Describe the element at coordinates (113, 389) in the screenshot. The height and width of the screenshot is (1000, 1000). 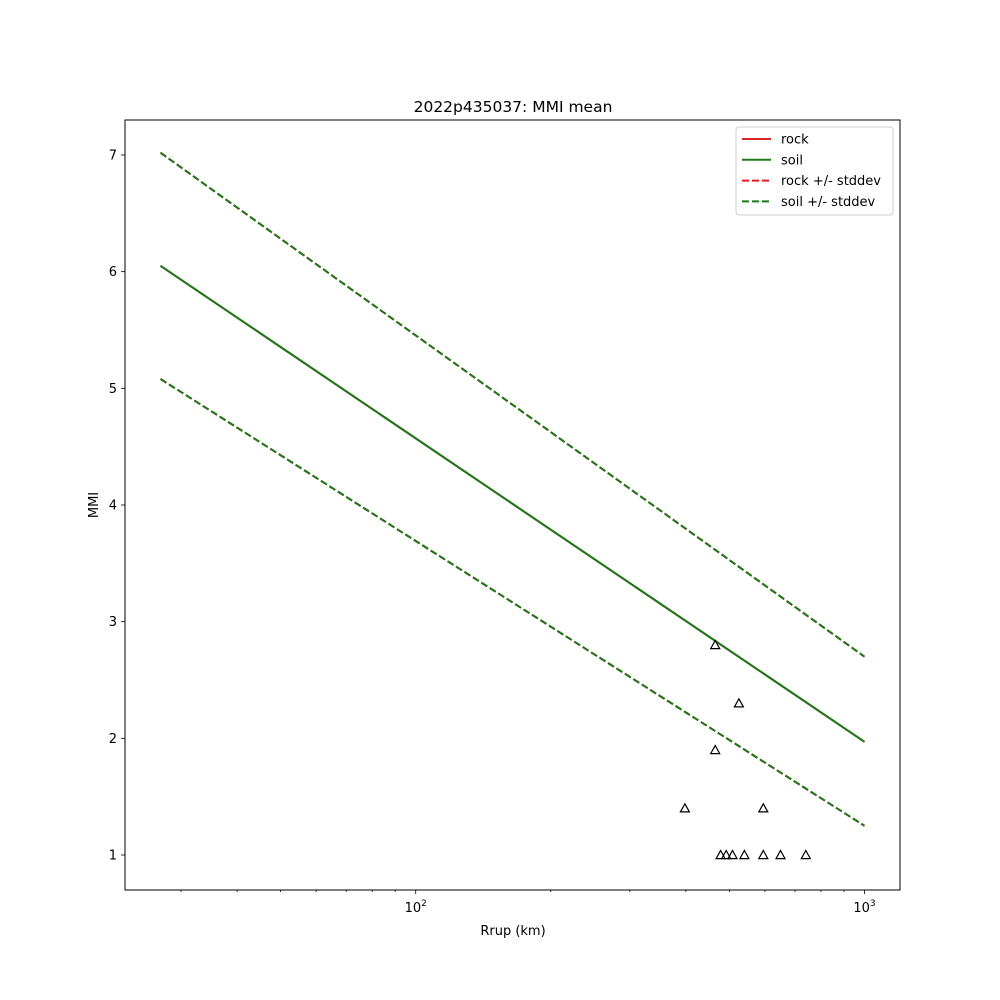
I see `y-tick-label: 5` at that location.